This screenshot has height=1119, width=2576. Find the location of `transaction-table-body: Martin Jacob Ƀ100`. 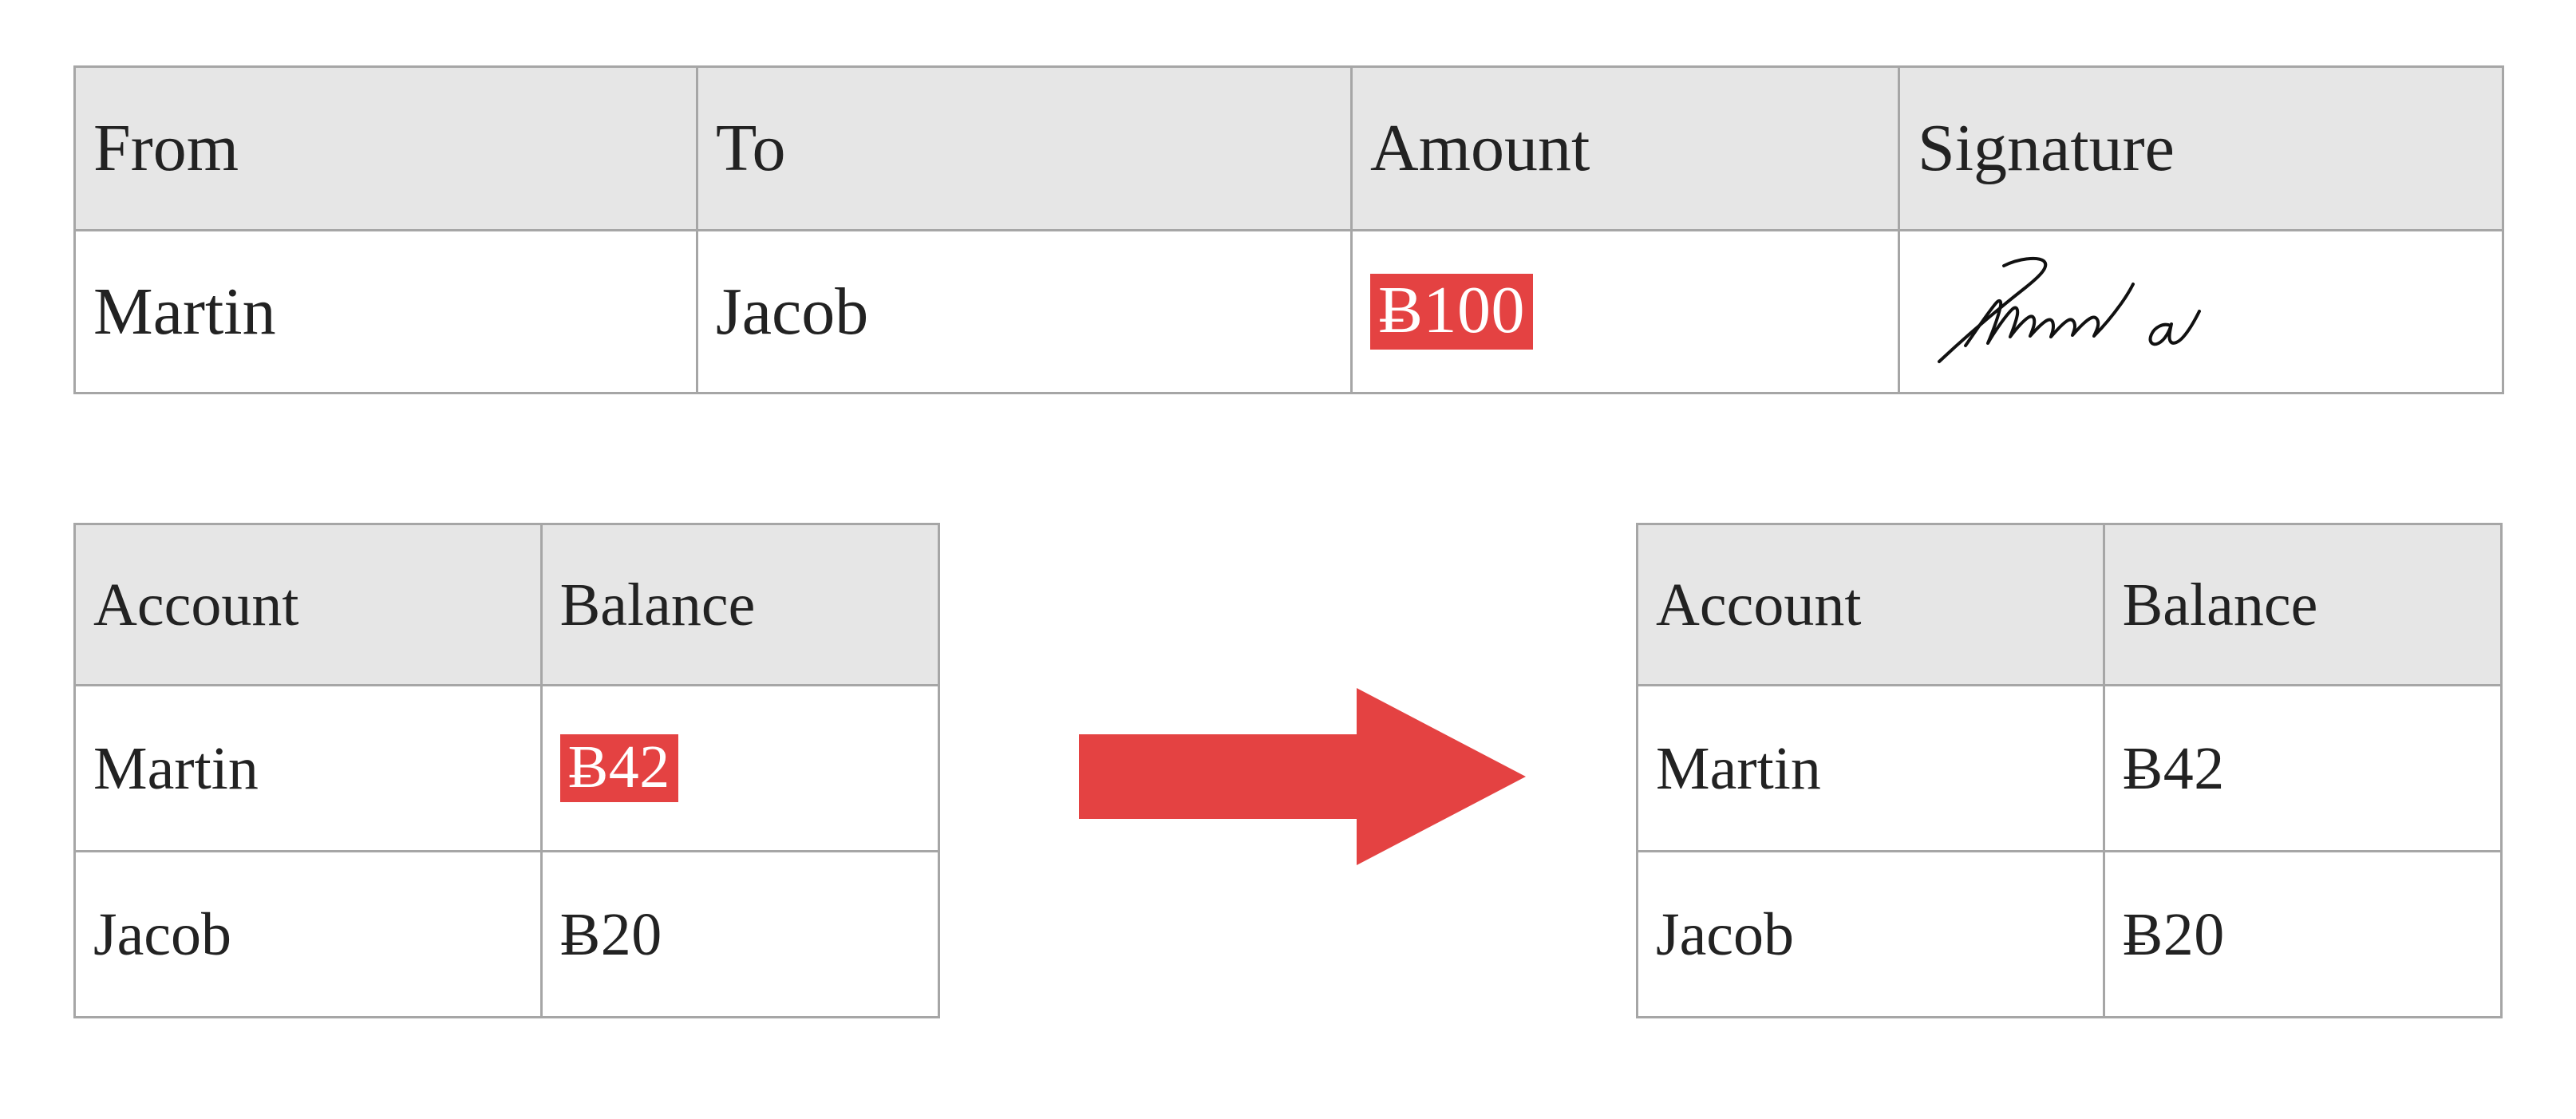

transaction-table-body: Martin Jacob Ƀ100 is located at coordinates (1288, 311).